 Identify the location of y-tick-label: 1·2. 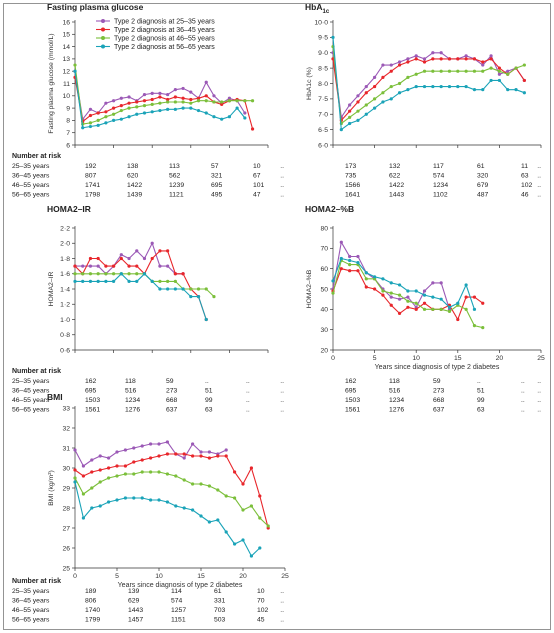
(65, 305).